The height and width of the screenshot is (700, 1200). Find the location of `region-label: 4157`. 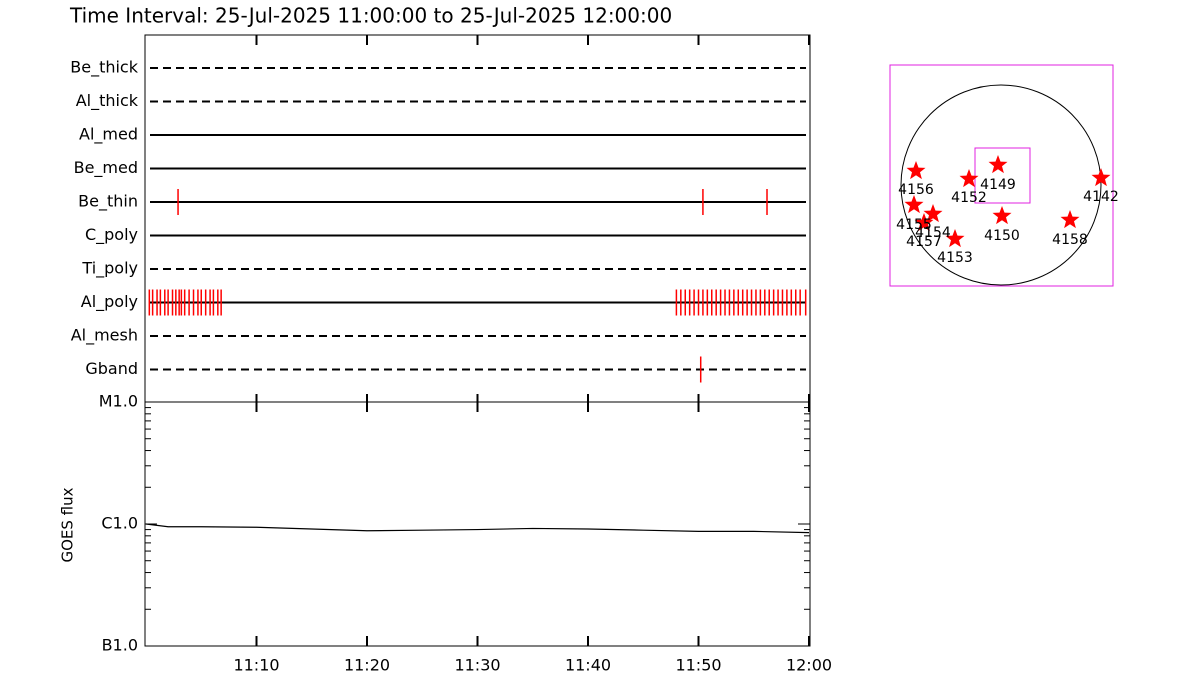

region-label: 4157 is located at coordinates (924, 242).